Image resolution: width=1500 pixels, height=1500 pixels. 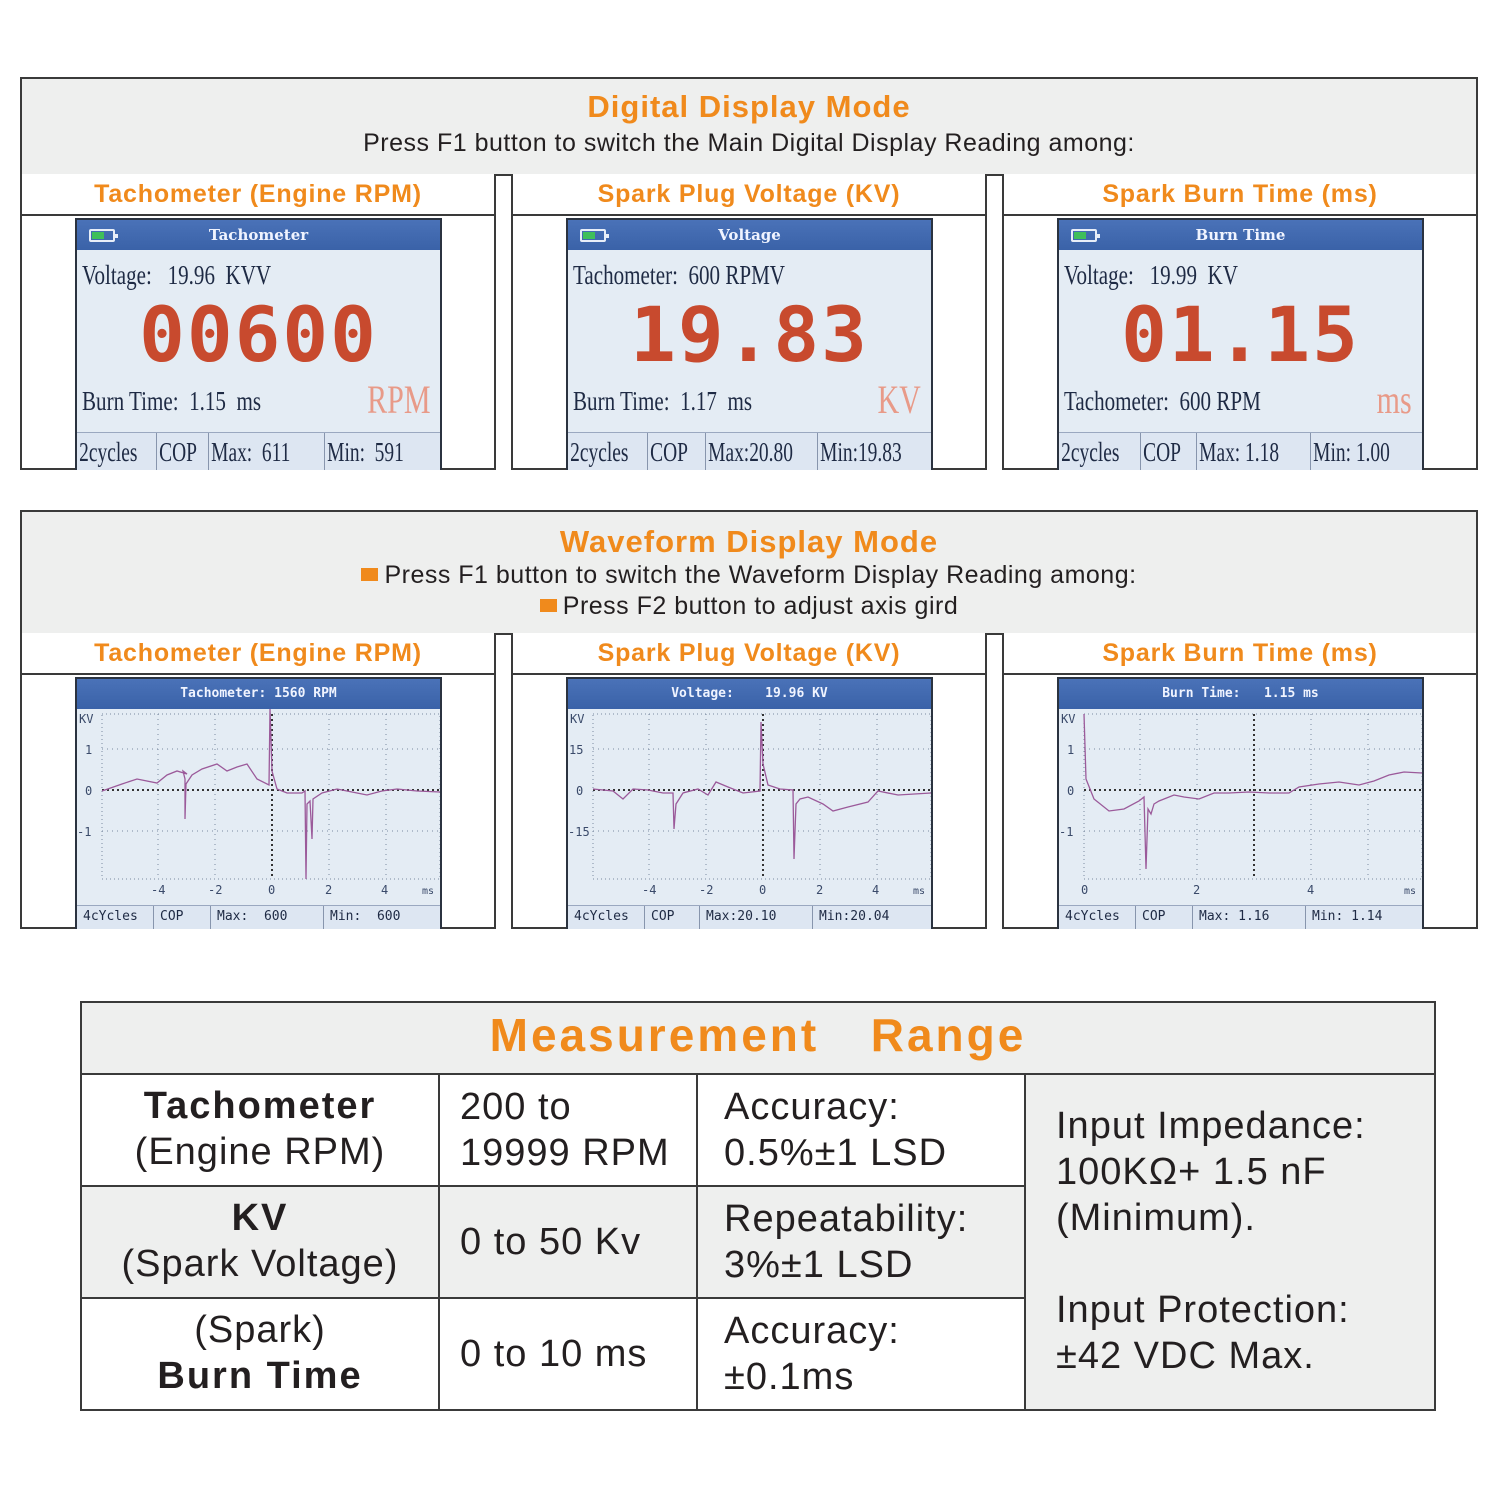 What do you see at coordinates (1249, 917) in the screenshot?
I see `max-field: Max: 1.16` at bounding box center [1249, 917].